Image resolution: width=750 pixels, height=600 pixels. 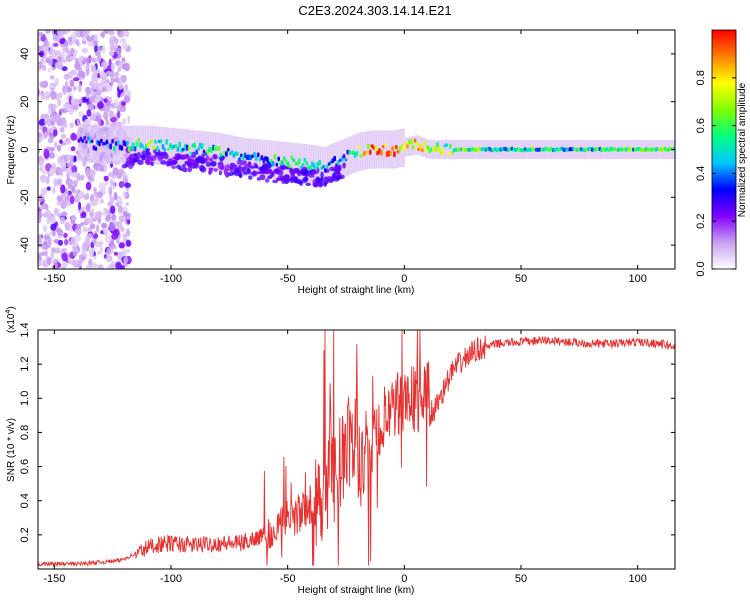 What do you see at coordinates (701, 221) in the screenshot?
I see `colorbar-tick-label: 0.2` at bounding box center [701, 221].